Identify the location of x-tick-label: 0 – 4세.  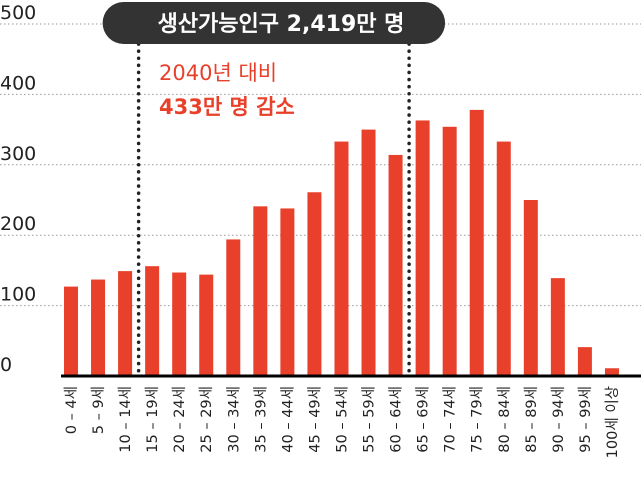
(71, 410).